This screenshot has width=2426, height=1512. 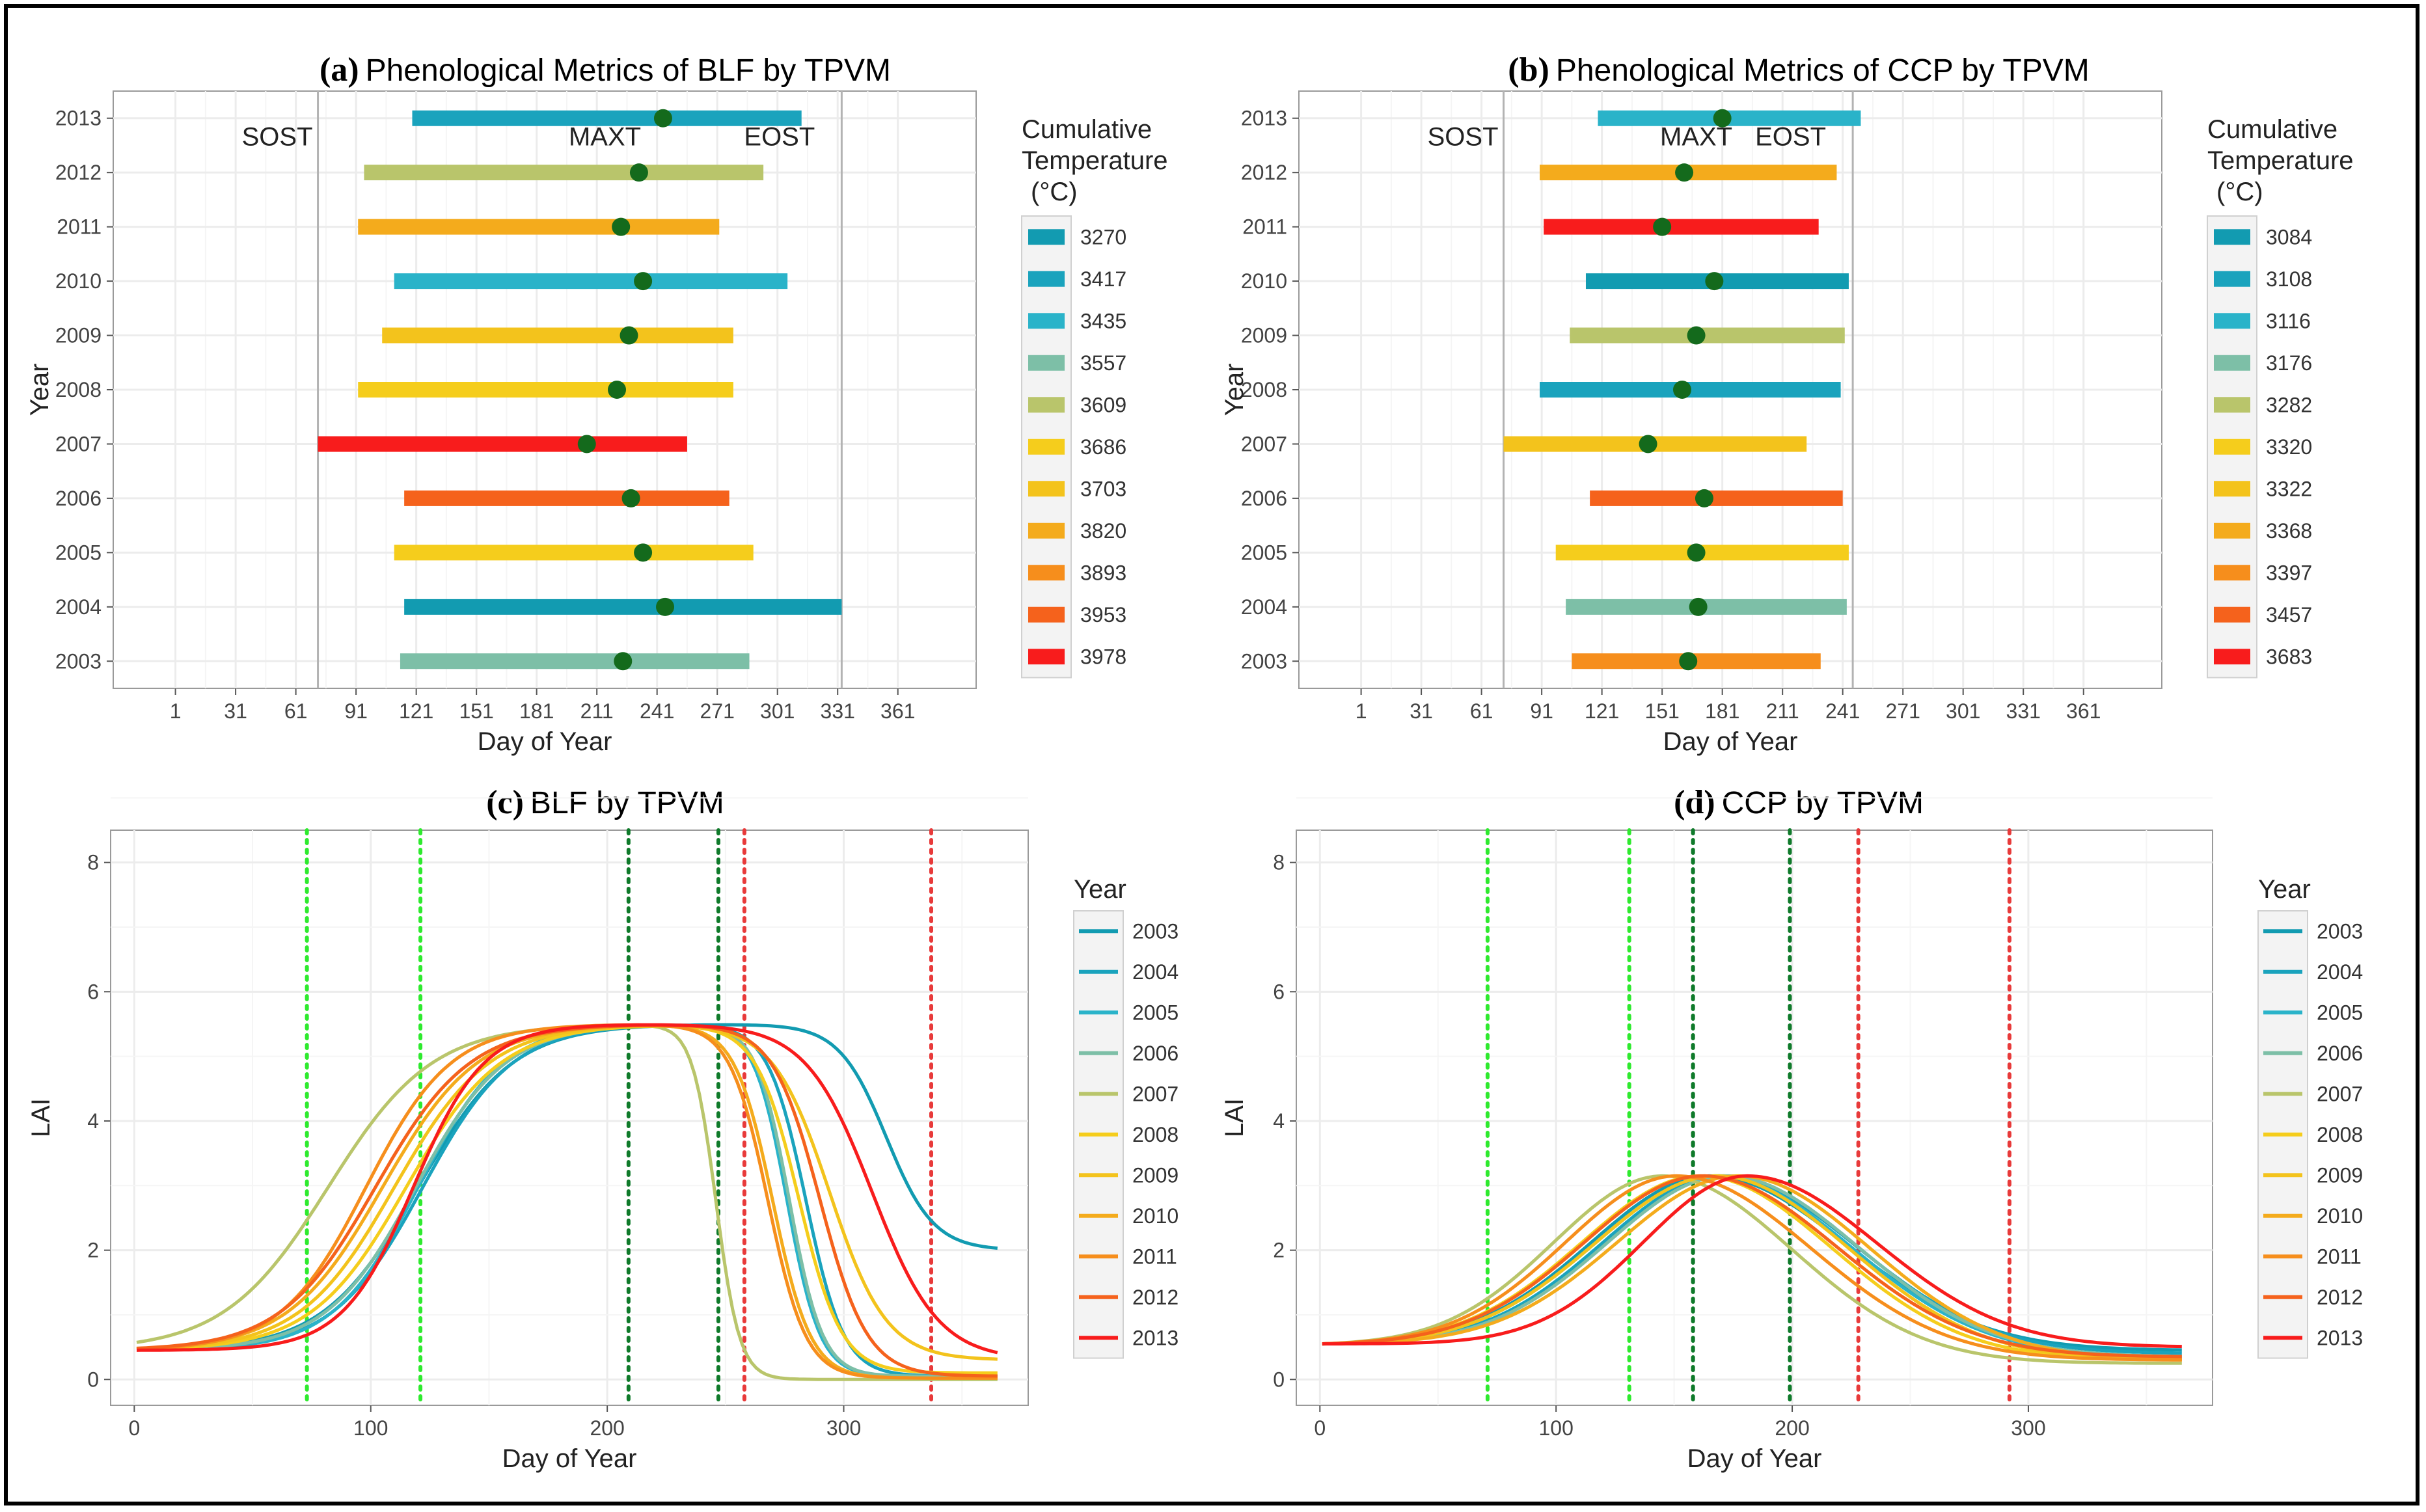 I want to click on legend-title: (°C), so click(x=1054, y=192).